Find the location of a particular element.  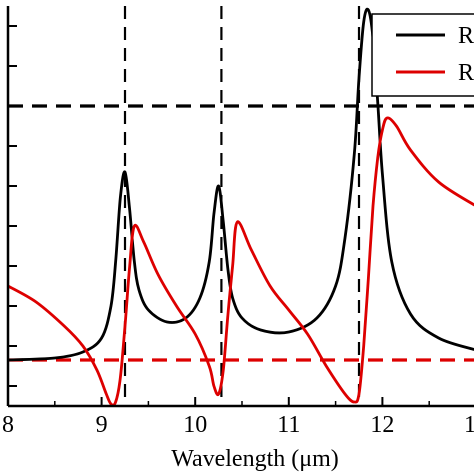

x-tick-label-12: 12 is located at coordinates (382, 425).